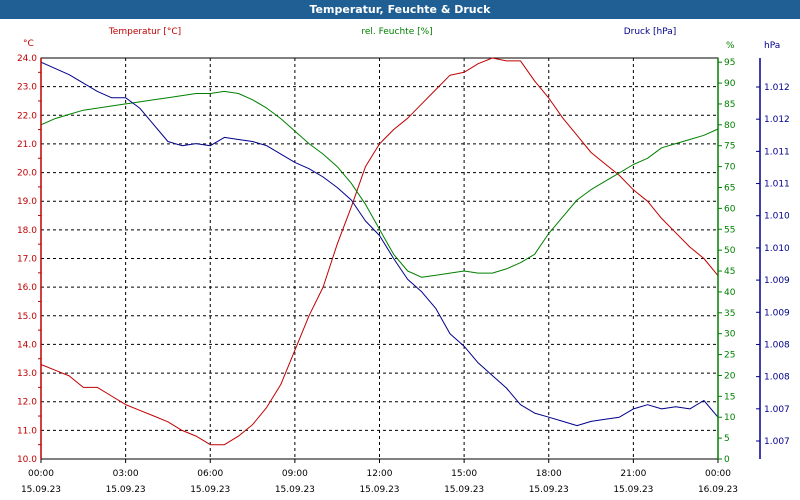 This screenshot has height=500, width=800. Describe the element at coordinates (27, 231) in the screenshot. I see `temperature-tick-label: 18.0` at that location.